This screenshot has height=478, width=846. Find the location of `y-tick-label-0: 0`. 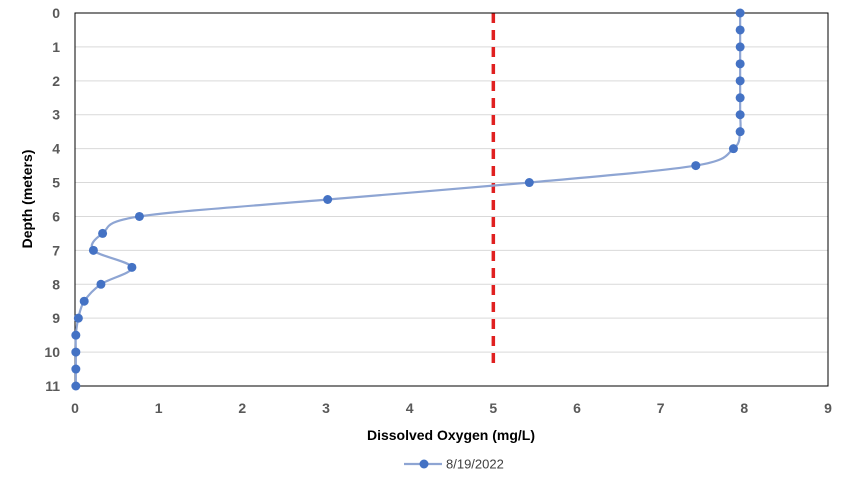

y-tick-label-0: 0 is located at coordinates (56, 13).